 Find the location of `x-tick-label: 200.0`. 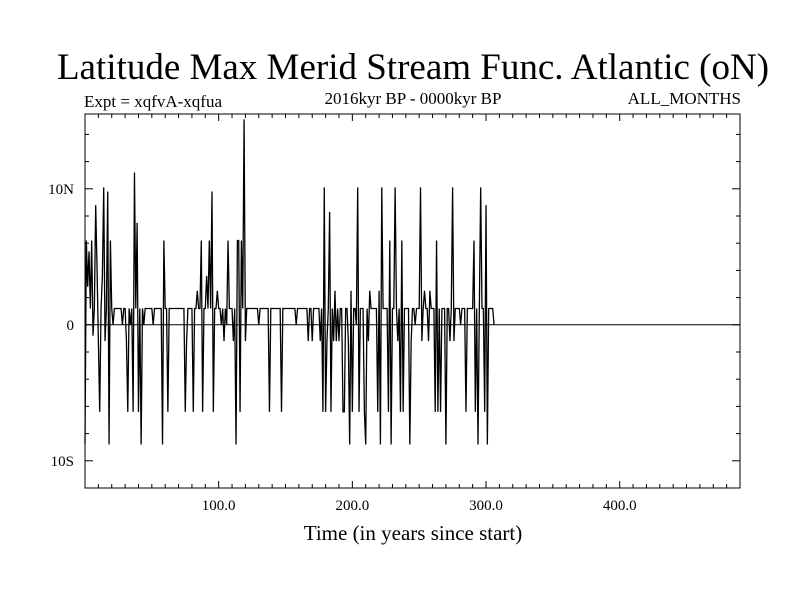

x-tick-label: 200.0 is located at coordinates (352, 506).